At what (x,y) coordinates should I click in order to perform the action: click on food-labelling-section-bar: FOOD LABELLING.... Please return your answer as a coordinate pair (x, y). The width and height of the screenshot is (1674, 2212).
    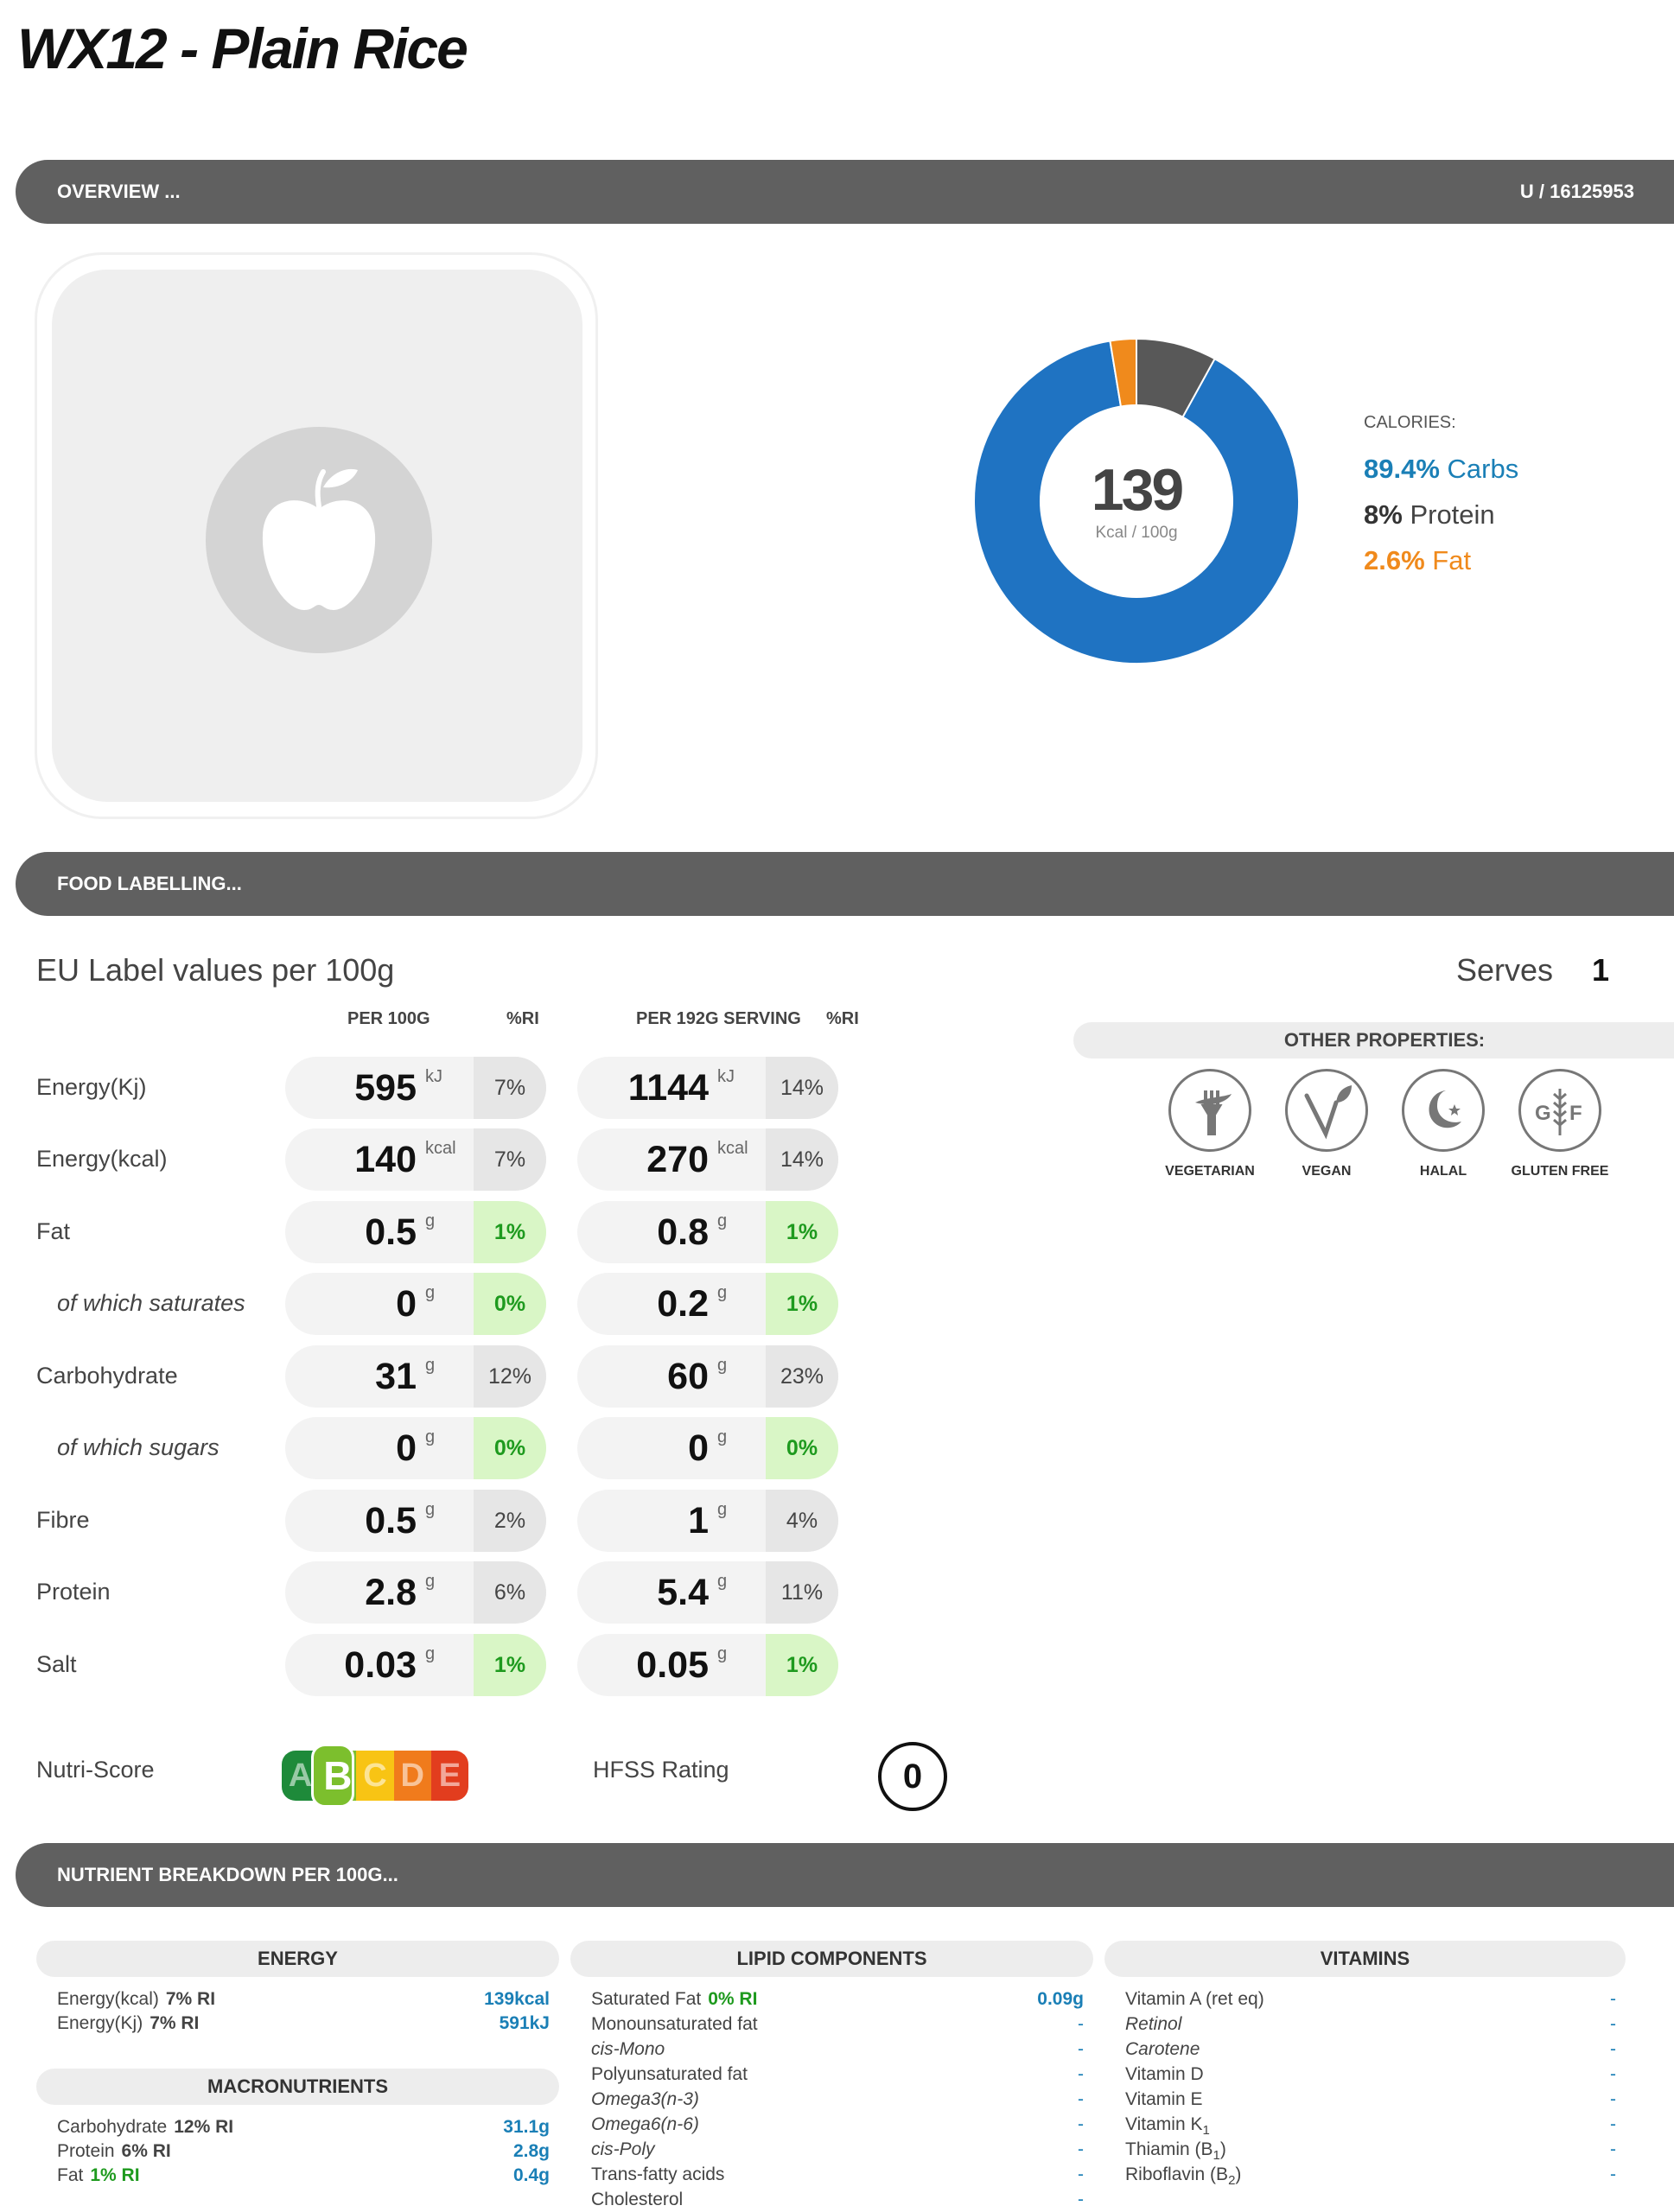
    Looking at the image, I should click on (845, 884).